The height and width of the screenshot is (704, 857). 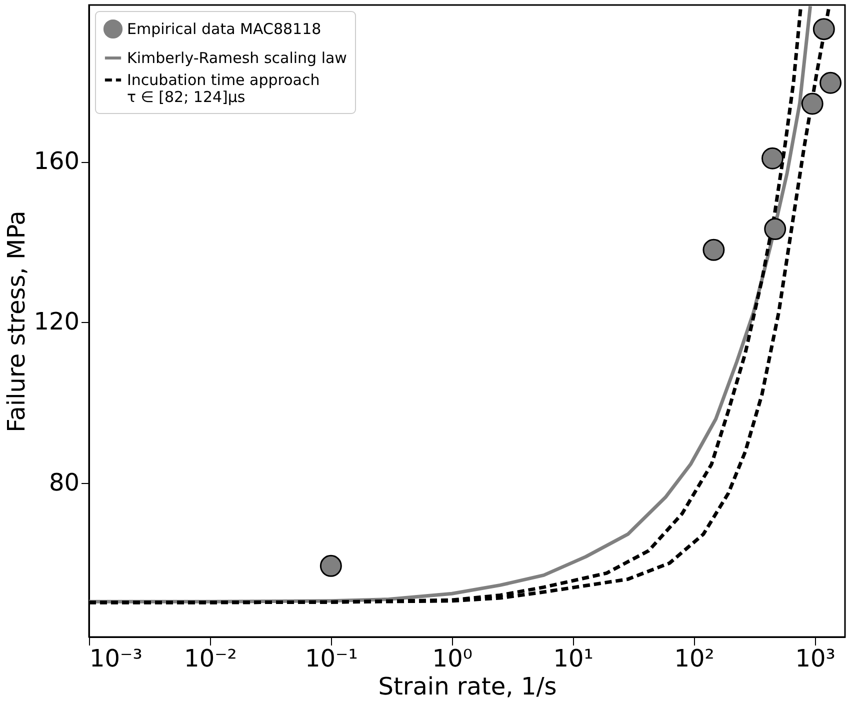 What do you see at coordinates (223, 88) in the screenshot?
I see `legend-label: Incubation time approach τ ∈ [82; 124]μs` at bounding box center [223, 88].